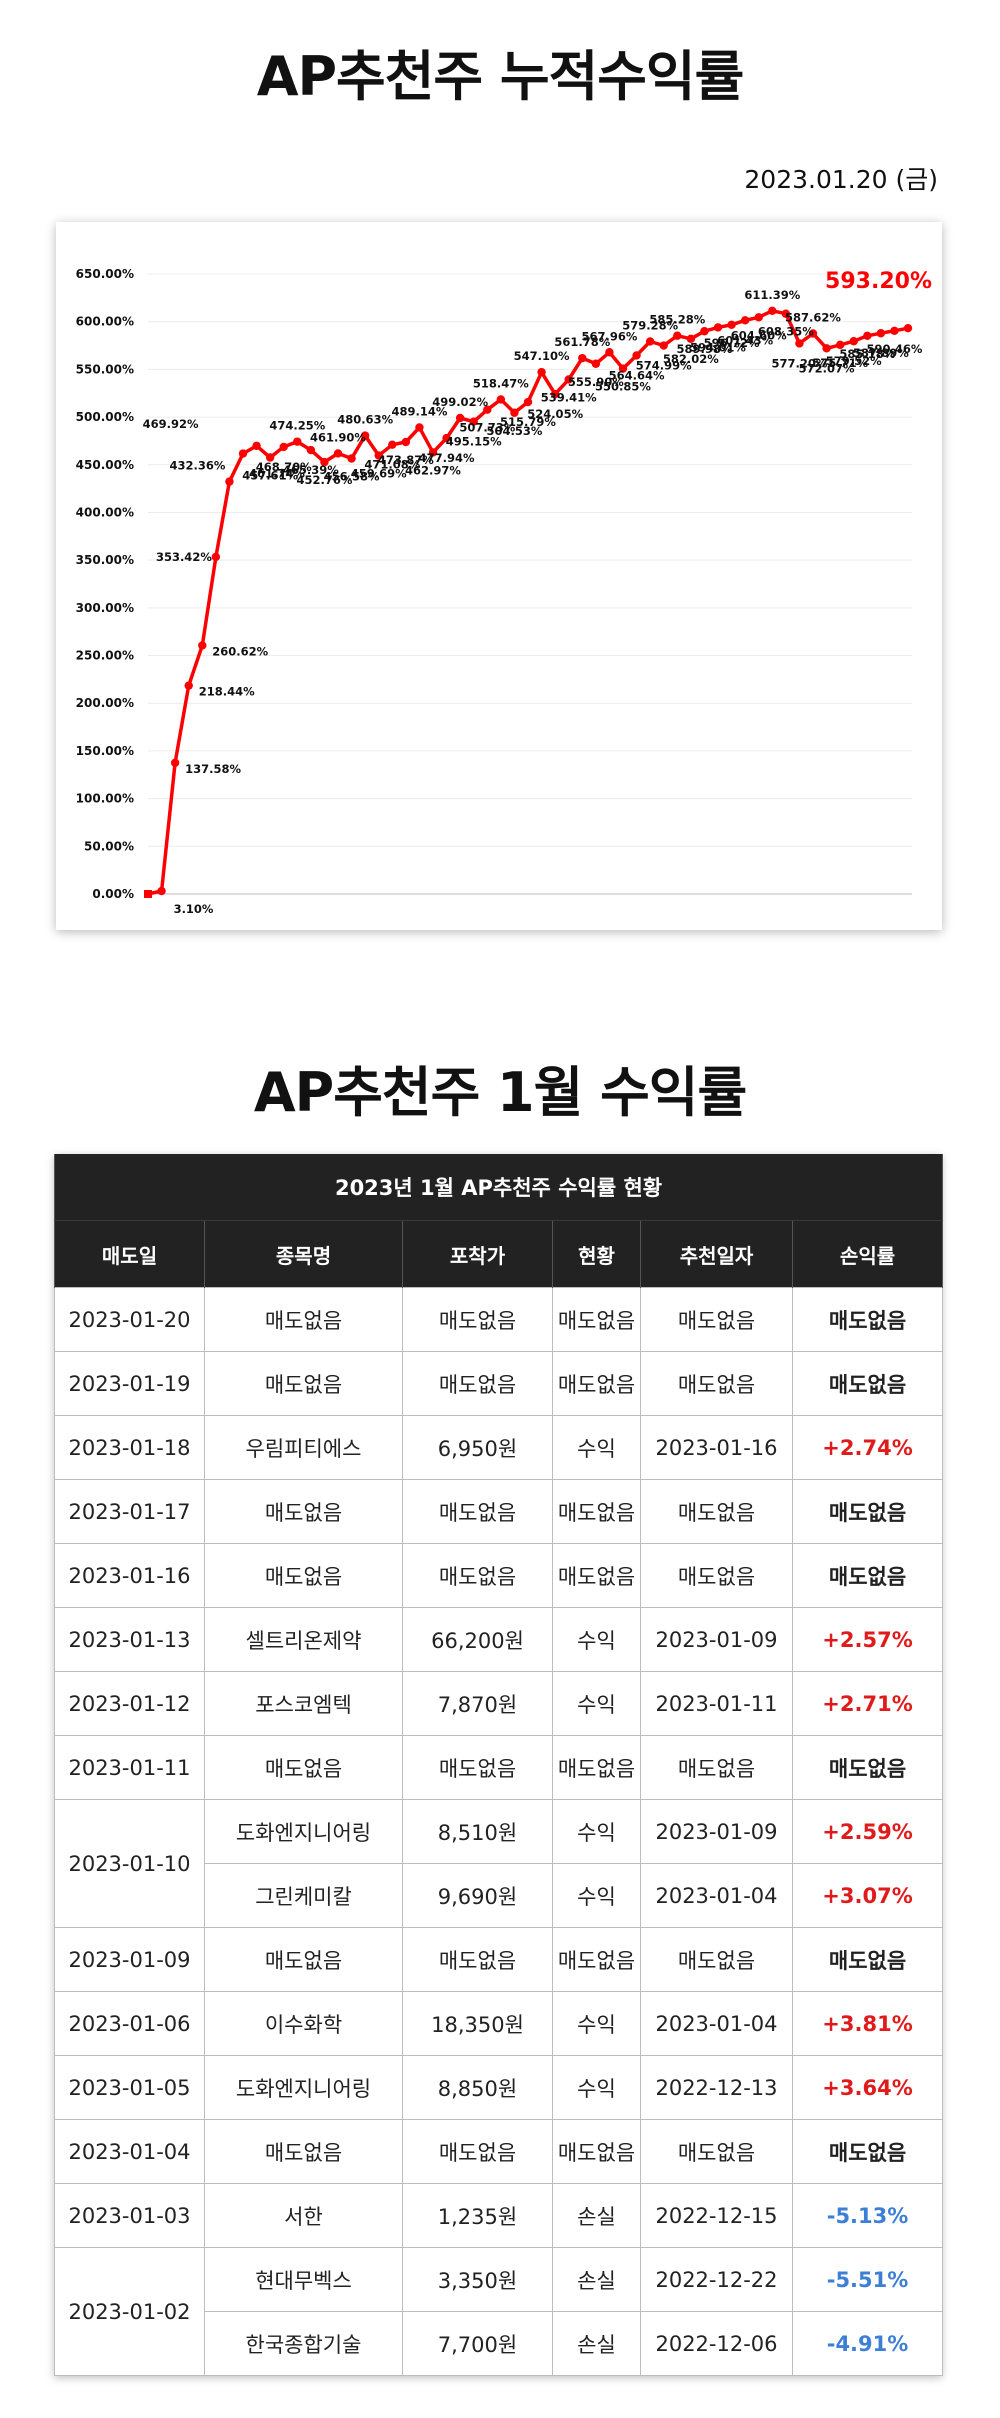 This screenshot has width=1000, height=2418. Describe the element at coordinates (477, 2023) in the screenshot. I see `cell-entry-price: 18,350원` at that location.